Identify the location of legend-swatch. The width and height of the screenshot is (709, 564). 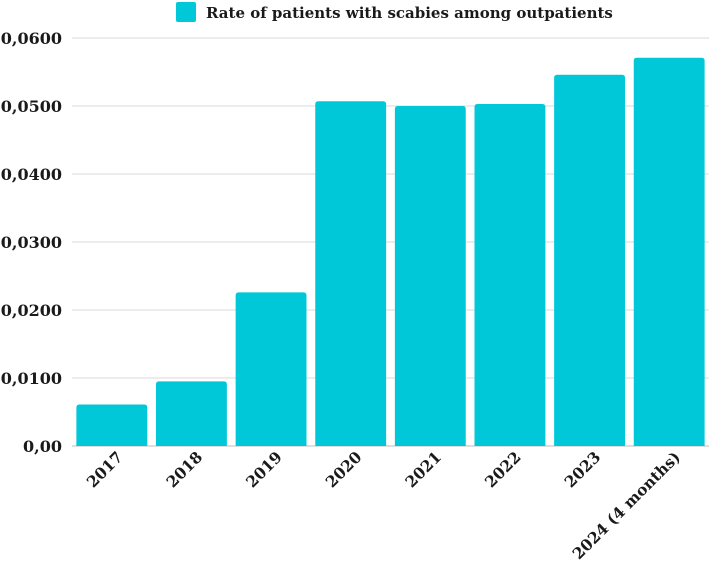
(186, 12).